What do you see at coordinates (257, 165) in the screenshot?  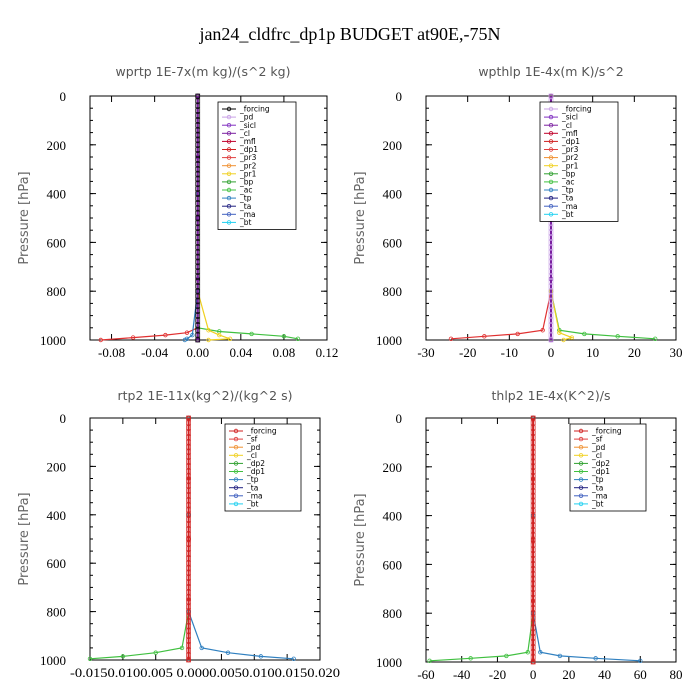 I see `legend-box` at bounding box center [257, 165].